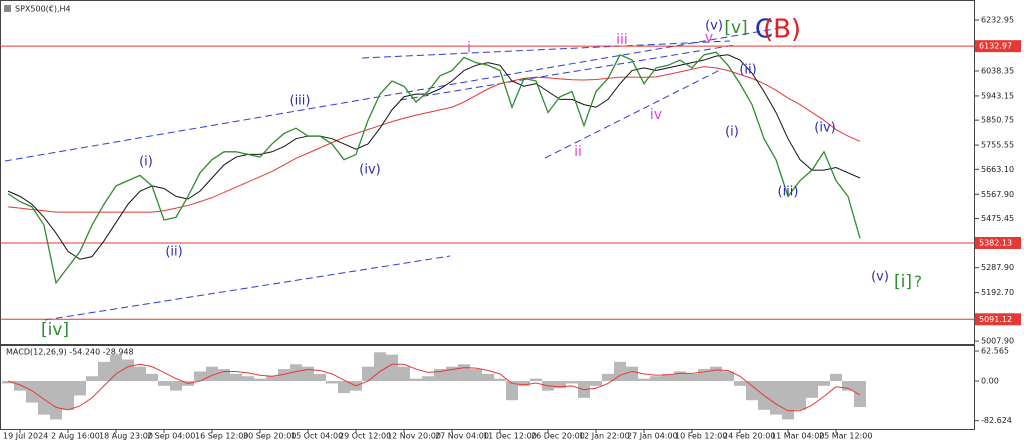 The height and width of the screenshot is (441, 1024). I want to click on x-tick-label: 15 Oct 04:00, so click(317, 436).